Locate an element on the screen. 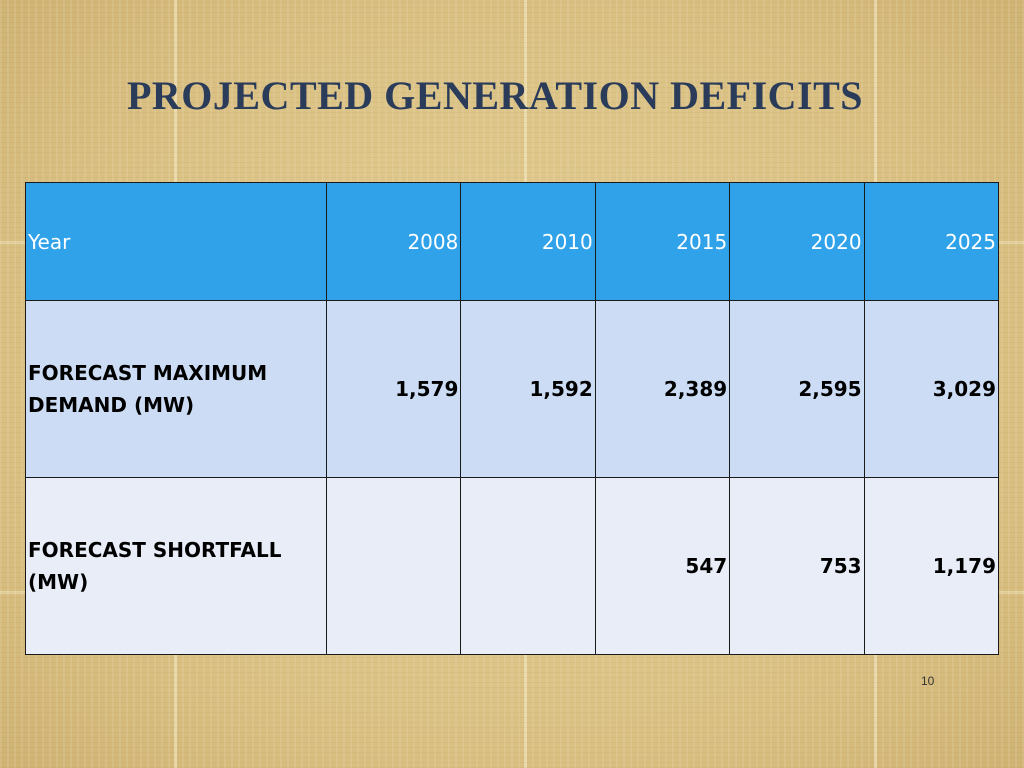 The height and width of the screenshot is (768, 1024). header-year-cell: 2020 is located at coordinates (797, 241).